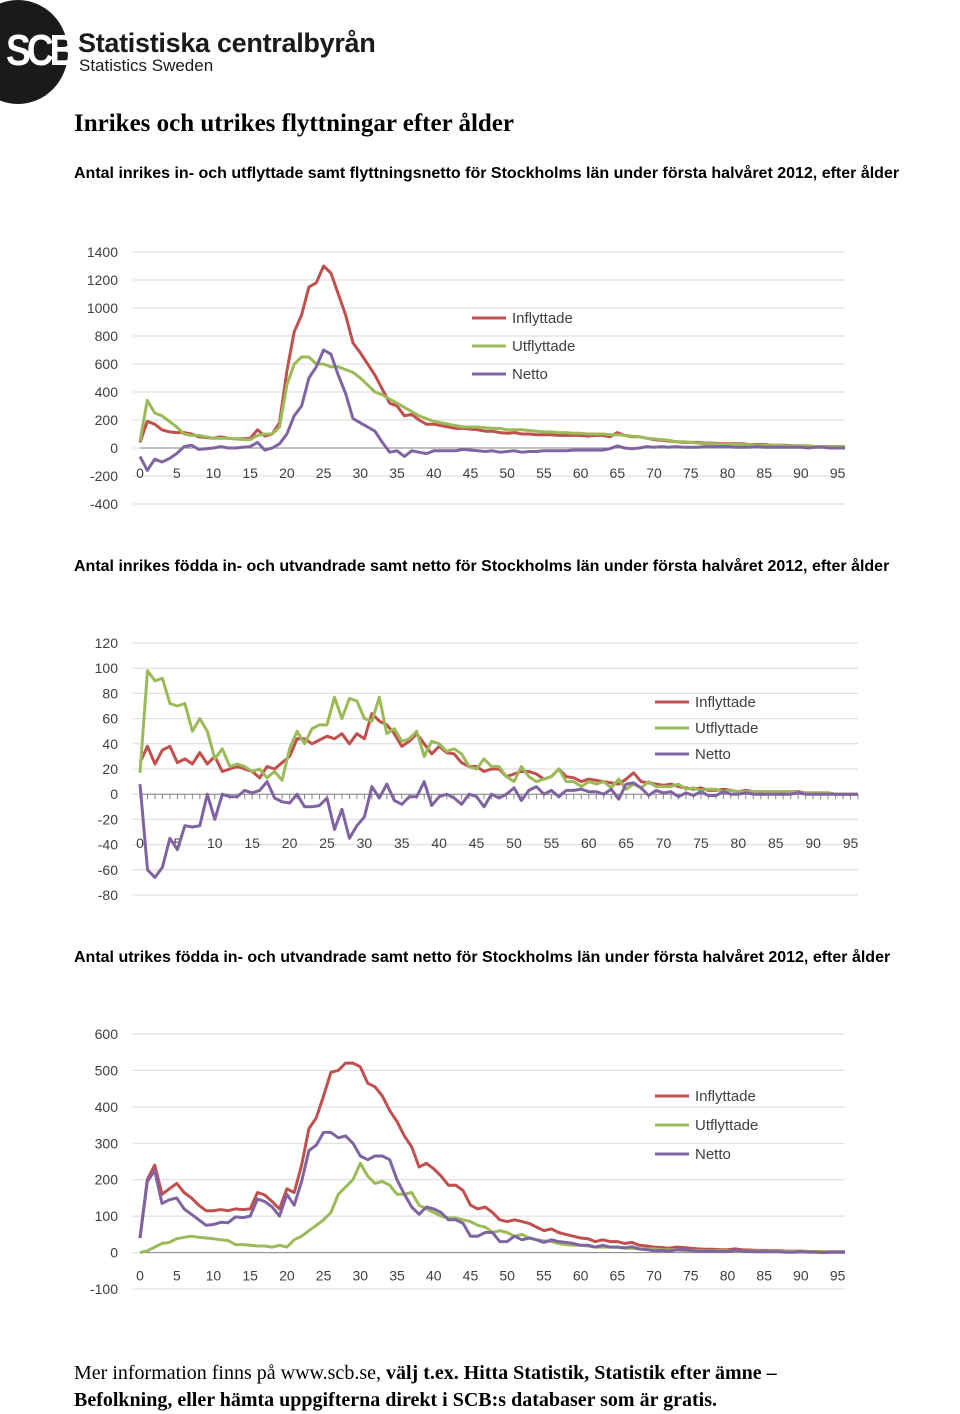  What do you see at coordinates (102, 308) in the screenshot?
I see `y-tick-label: 1000` at bounding box center [102, 308].